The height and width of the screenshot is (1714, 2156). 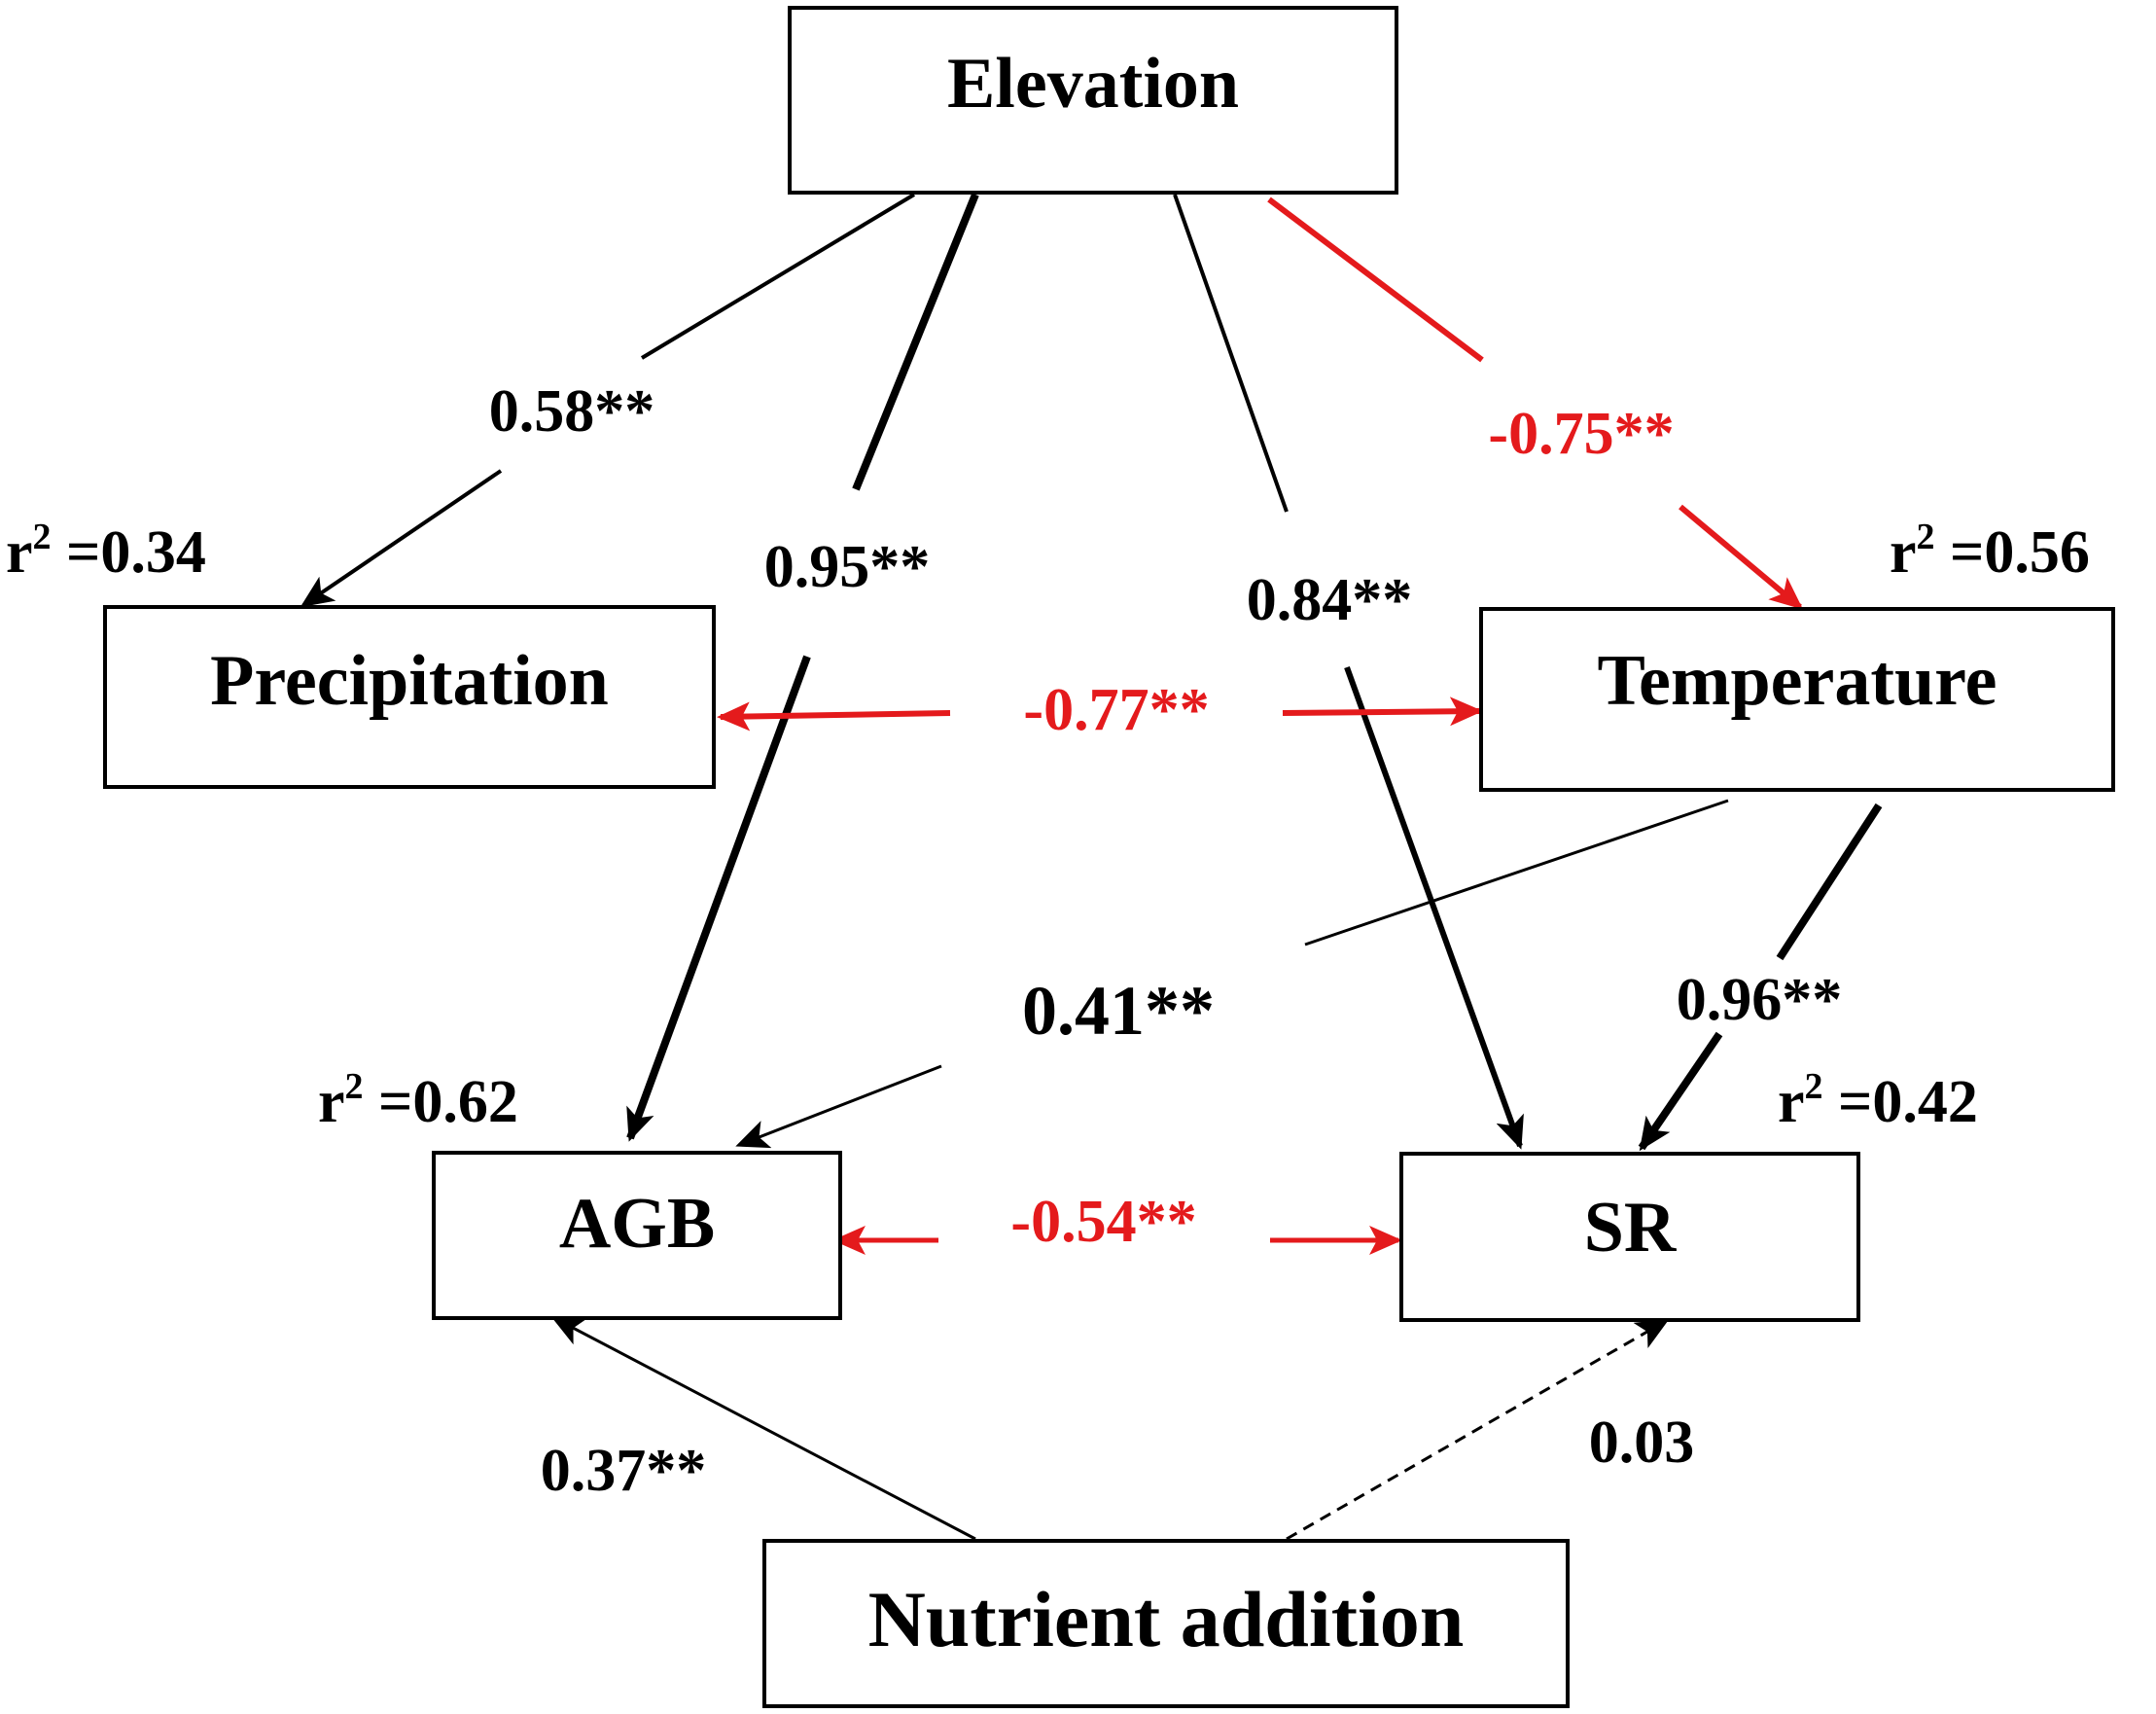 I want to click on coef-elevation-agb: 0.95**, so click(x=847, y=567).